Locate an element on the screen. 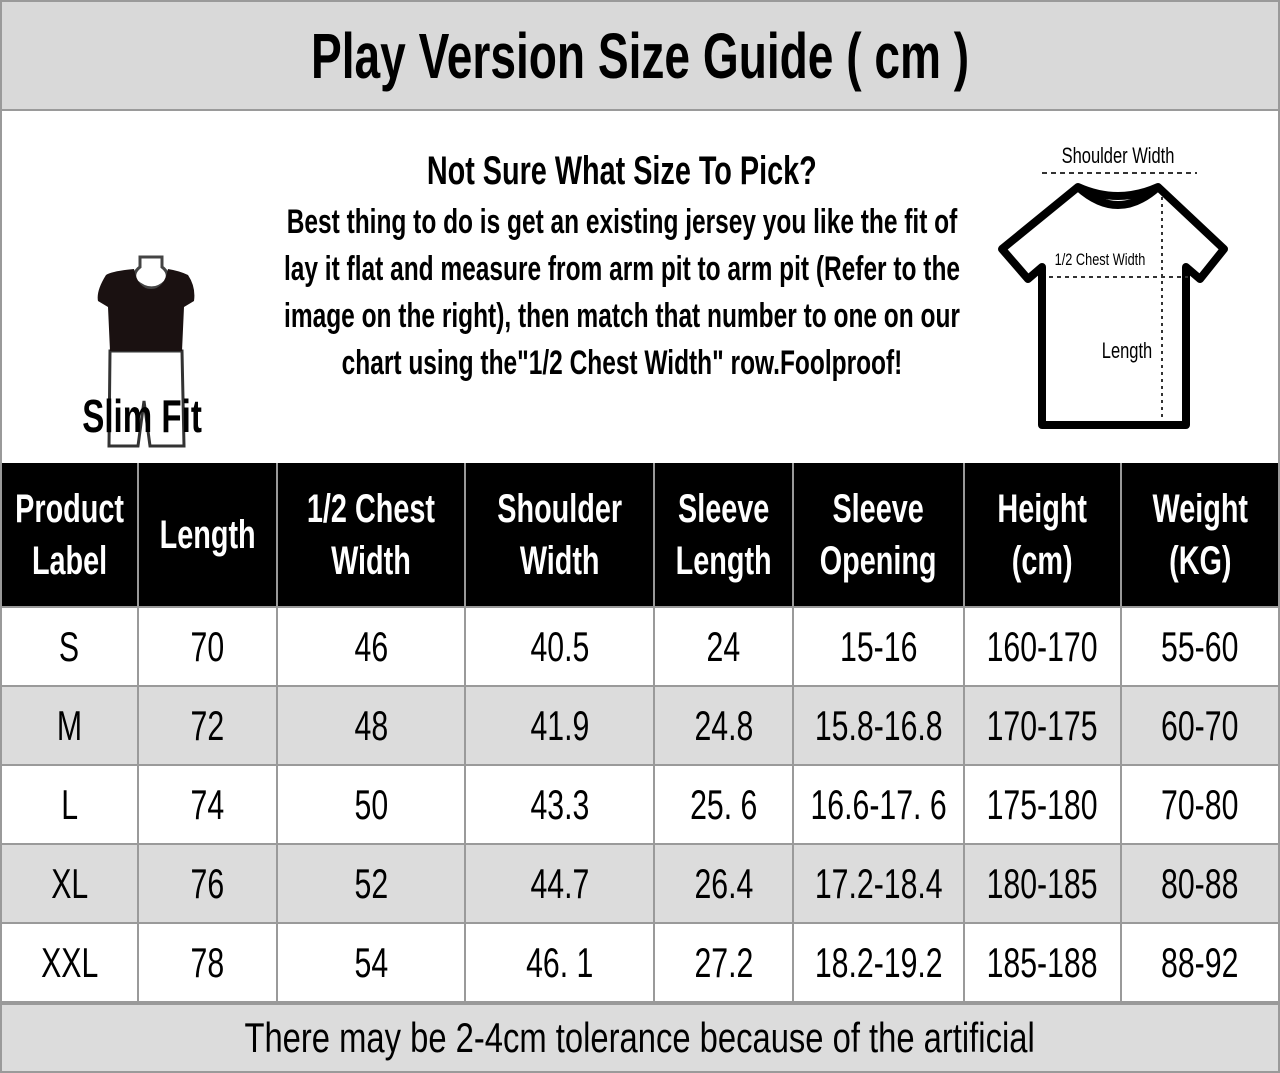 The height and width of the screenshot is (1073, 1280). header-line: (KG) is located at coordinates (1200, 560).